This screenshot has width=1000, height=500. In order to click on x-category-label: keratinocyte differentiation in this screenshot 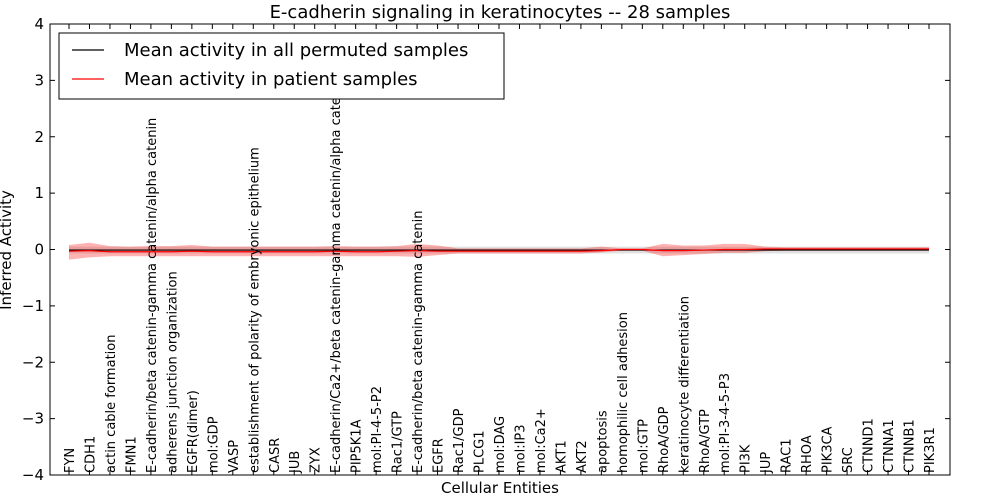, I will do `click(684, 384)`.